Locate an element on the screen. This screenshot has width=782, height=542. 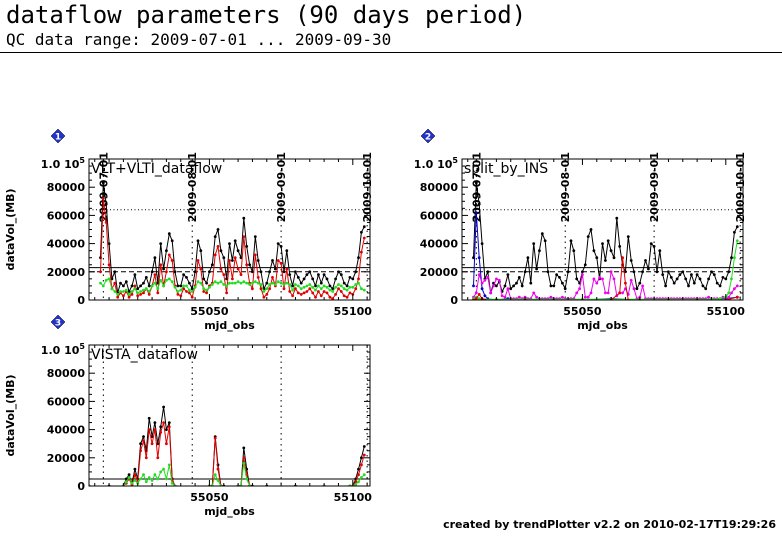
series-group is located at coordinates (232, 240).